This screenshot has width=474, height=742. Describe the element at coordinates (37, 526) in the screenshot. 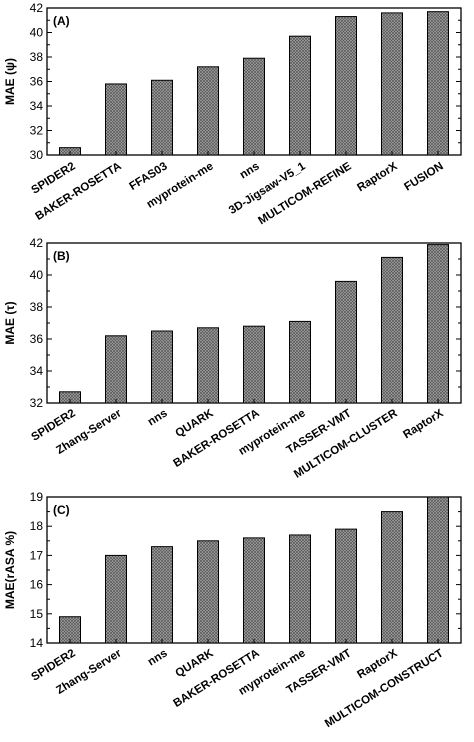

I see `y-tick-label: 18` at that location.